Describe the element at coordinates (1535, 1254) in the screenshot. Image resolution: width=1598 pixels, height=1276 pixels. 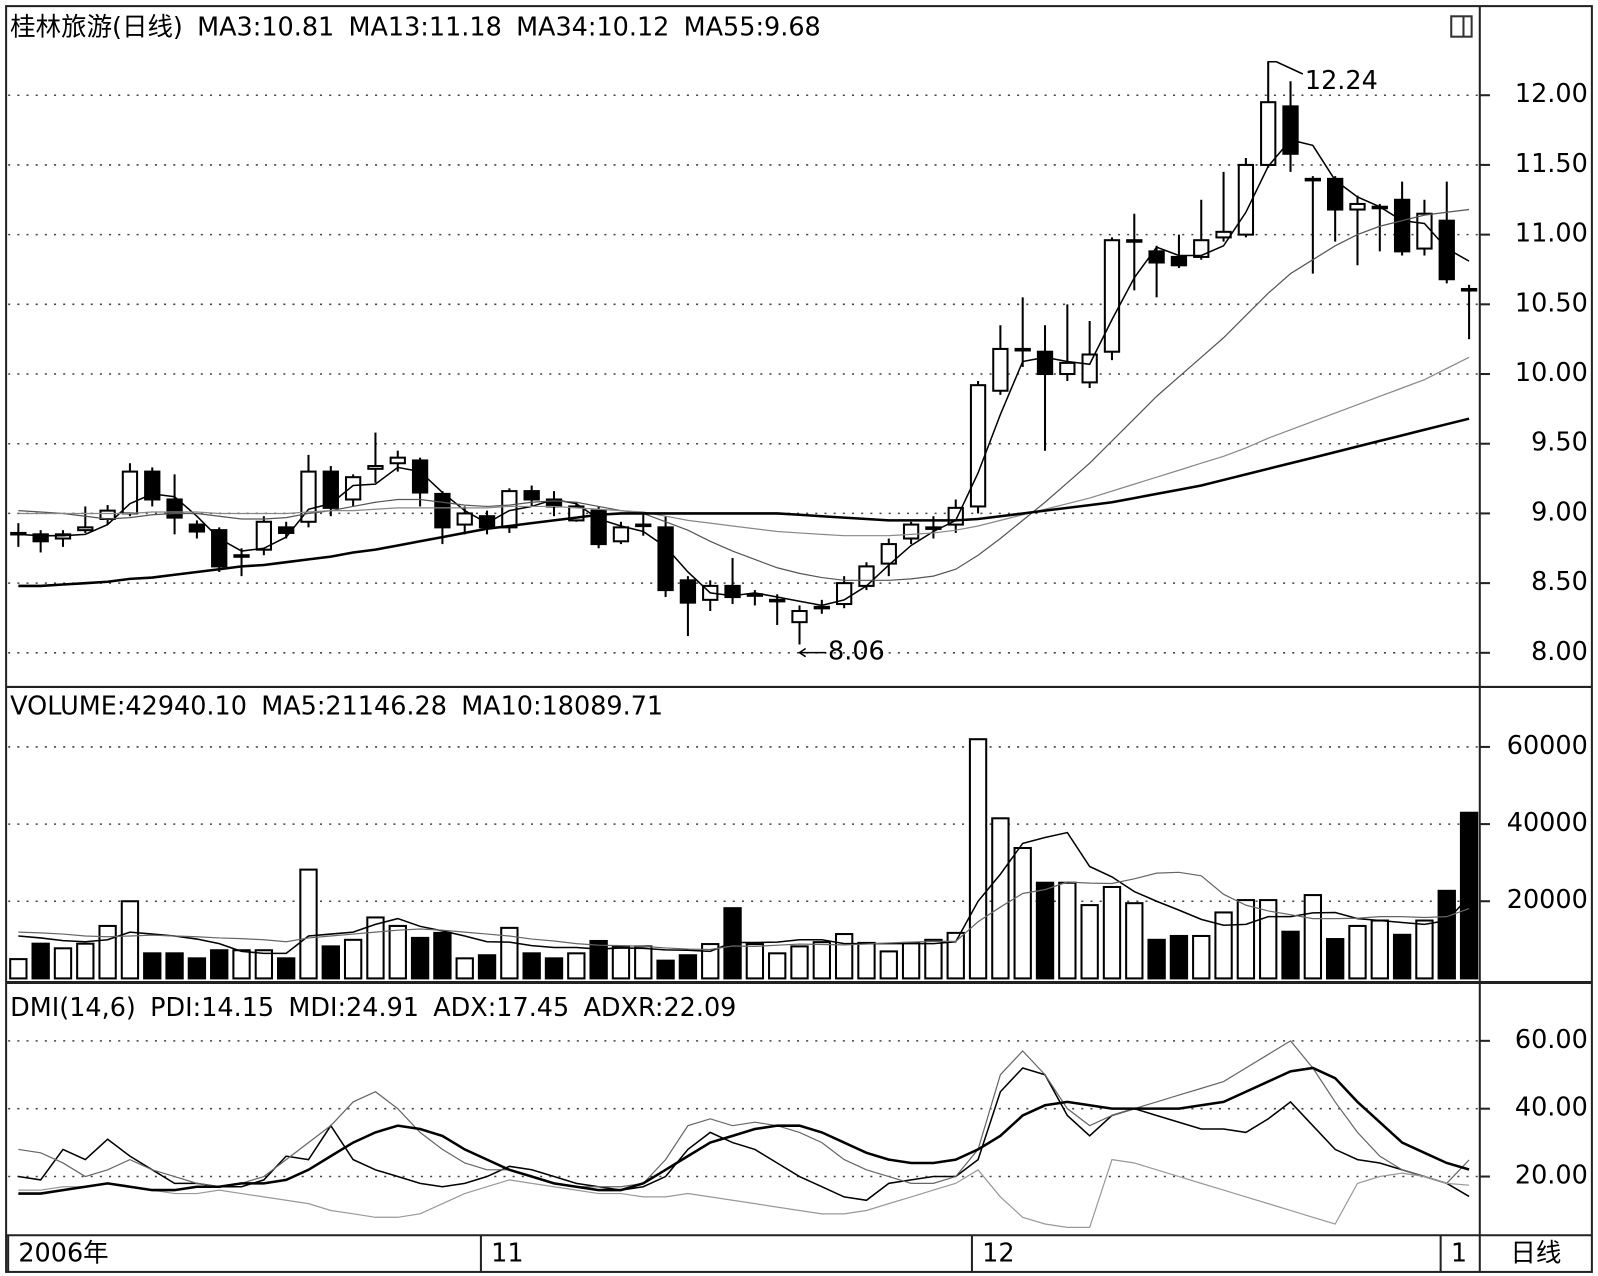
I see `period-label: 日线` at that location.